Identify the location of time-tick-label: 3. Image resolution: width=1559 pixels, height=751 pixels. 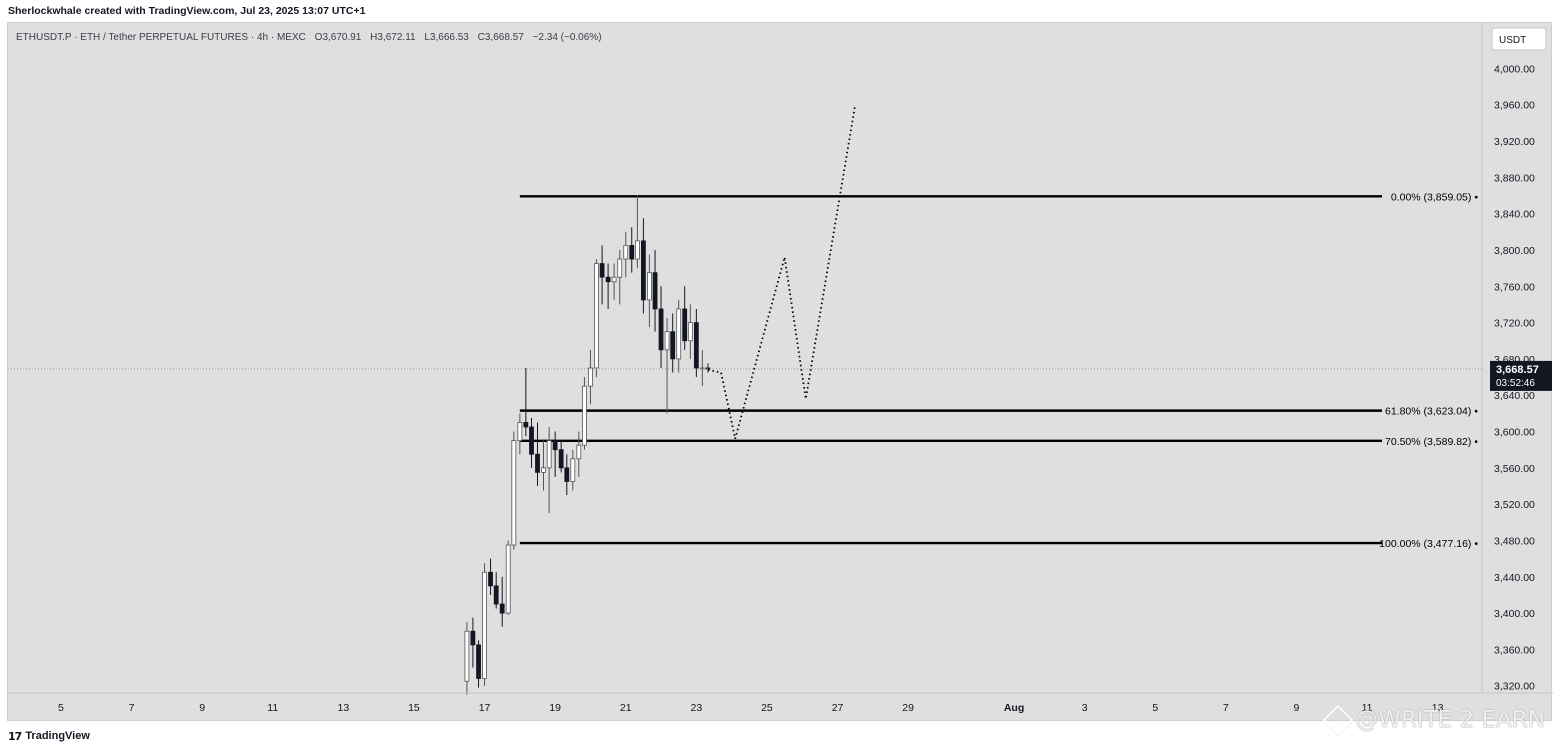
(1085, 708).